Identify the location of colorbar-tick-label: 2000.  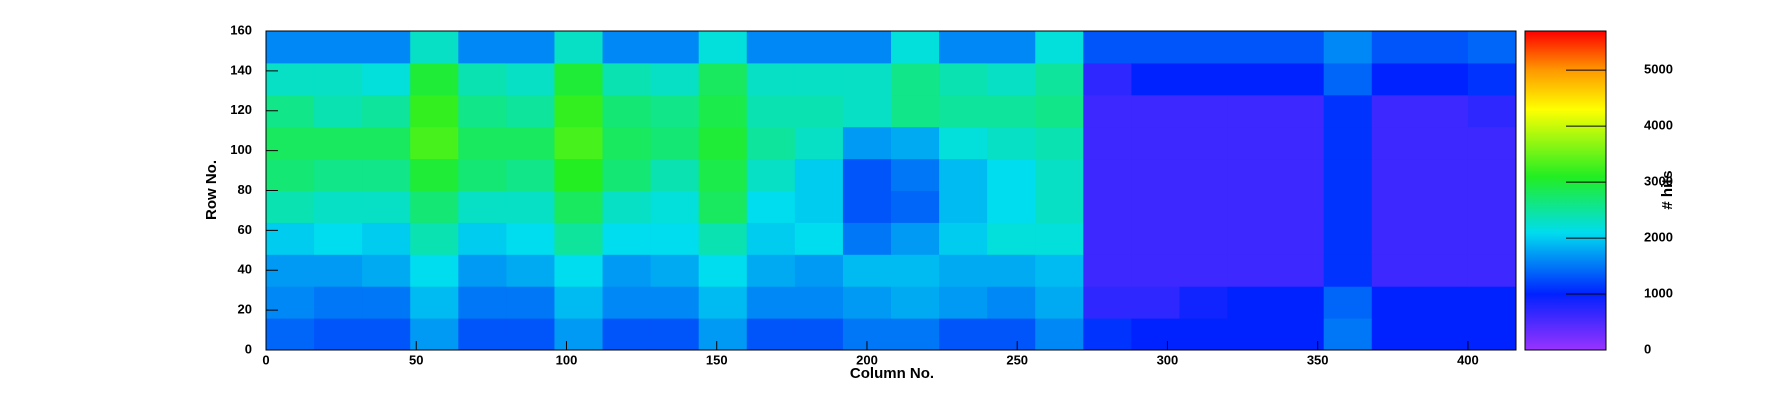
(1658, 237).